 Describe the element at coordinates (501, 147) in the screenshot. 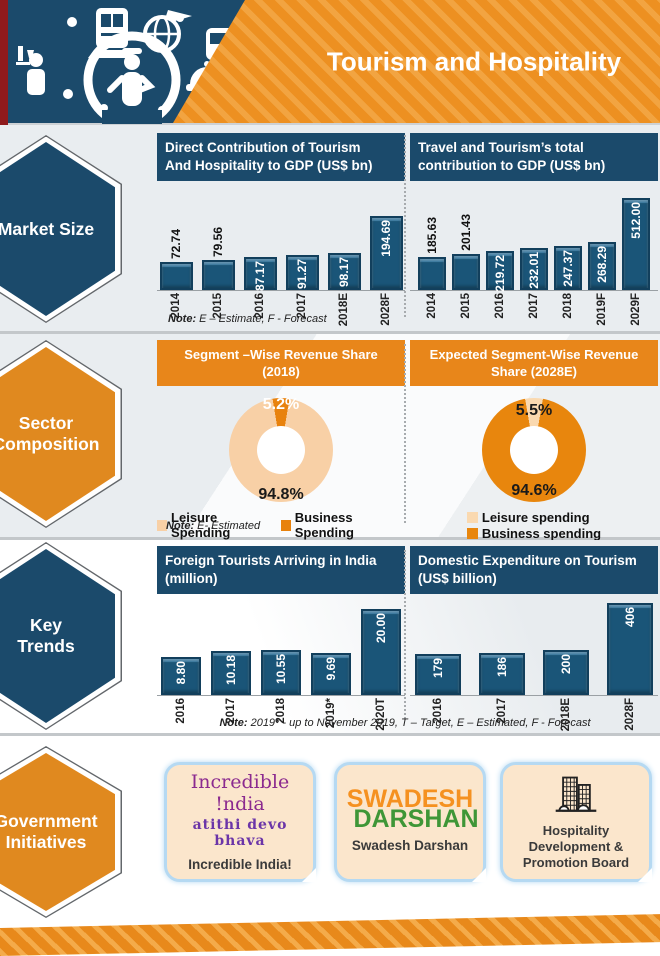

I see `chart-title-line: Travel and Tourism’s total` at that location.